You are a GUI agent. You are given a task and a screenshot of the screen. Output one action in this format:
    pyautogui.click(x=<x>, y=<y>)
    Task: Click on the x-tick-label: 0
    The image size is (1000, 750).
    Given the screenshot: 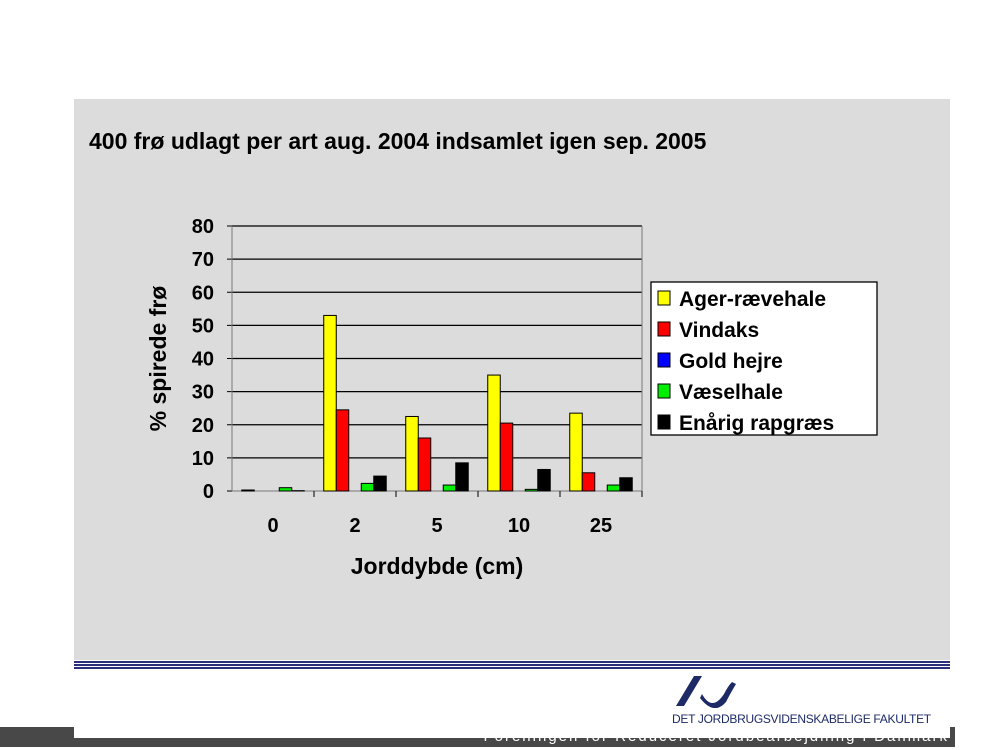 What is the action you would take?
    pyautogui.click(x=272, y=526)
    